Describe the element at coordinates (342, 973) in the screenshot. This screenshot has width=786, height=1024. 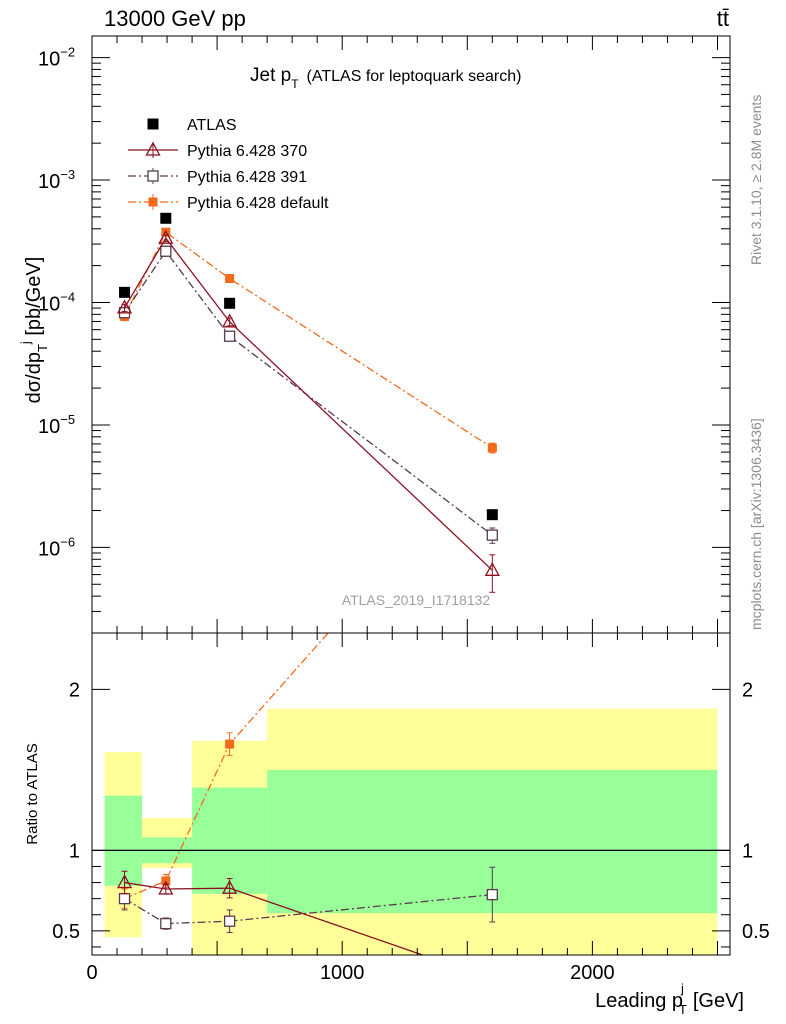
I see `ratio-xtick-label: 1000` at that location.